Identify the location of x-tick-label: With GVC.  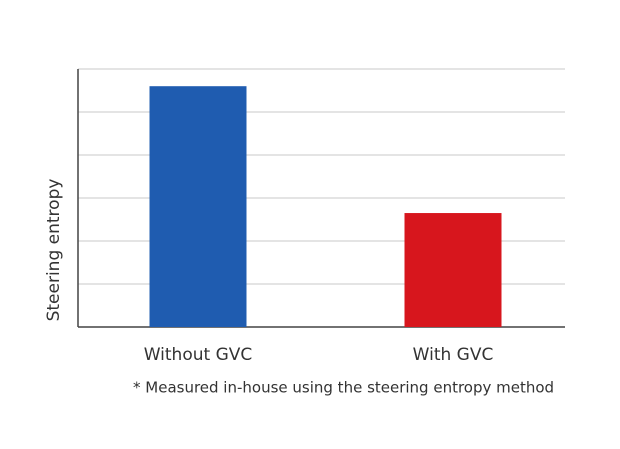
(453, 355).